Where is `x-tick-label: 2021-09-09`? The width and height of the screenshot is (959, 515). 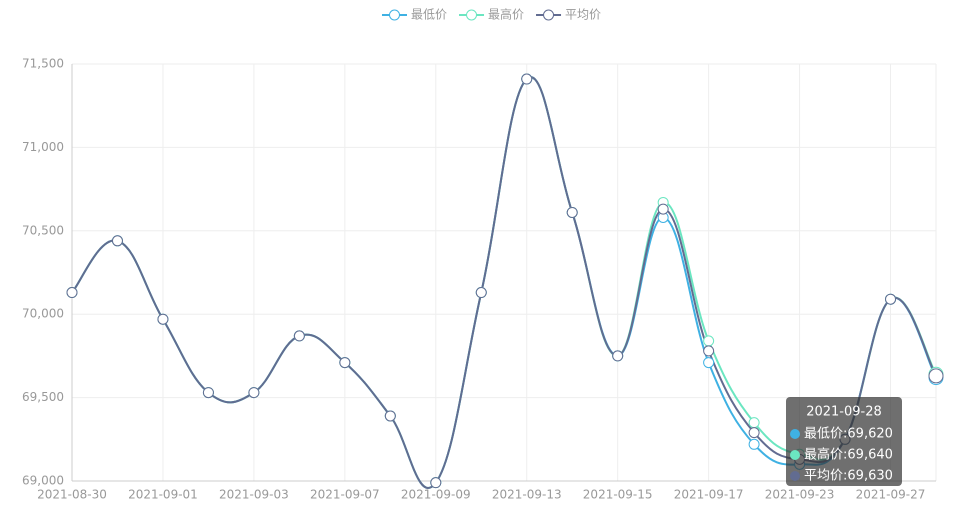 x-tick-label: 2021-09-09 is located at coordinates (436, 495).